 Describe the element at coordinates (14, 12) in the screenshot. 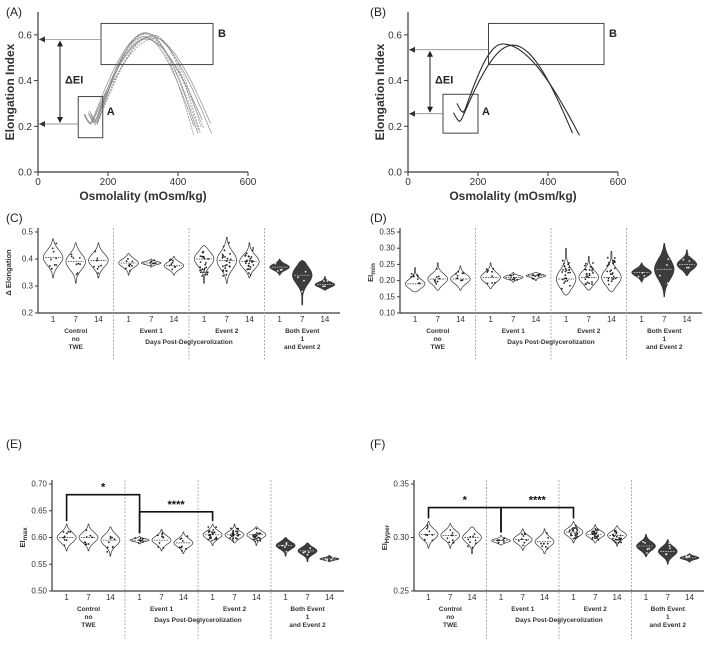

I see `panel-label: (A)` at that location.